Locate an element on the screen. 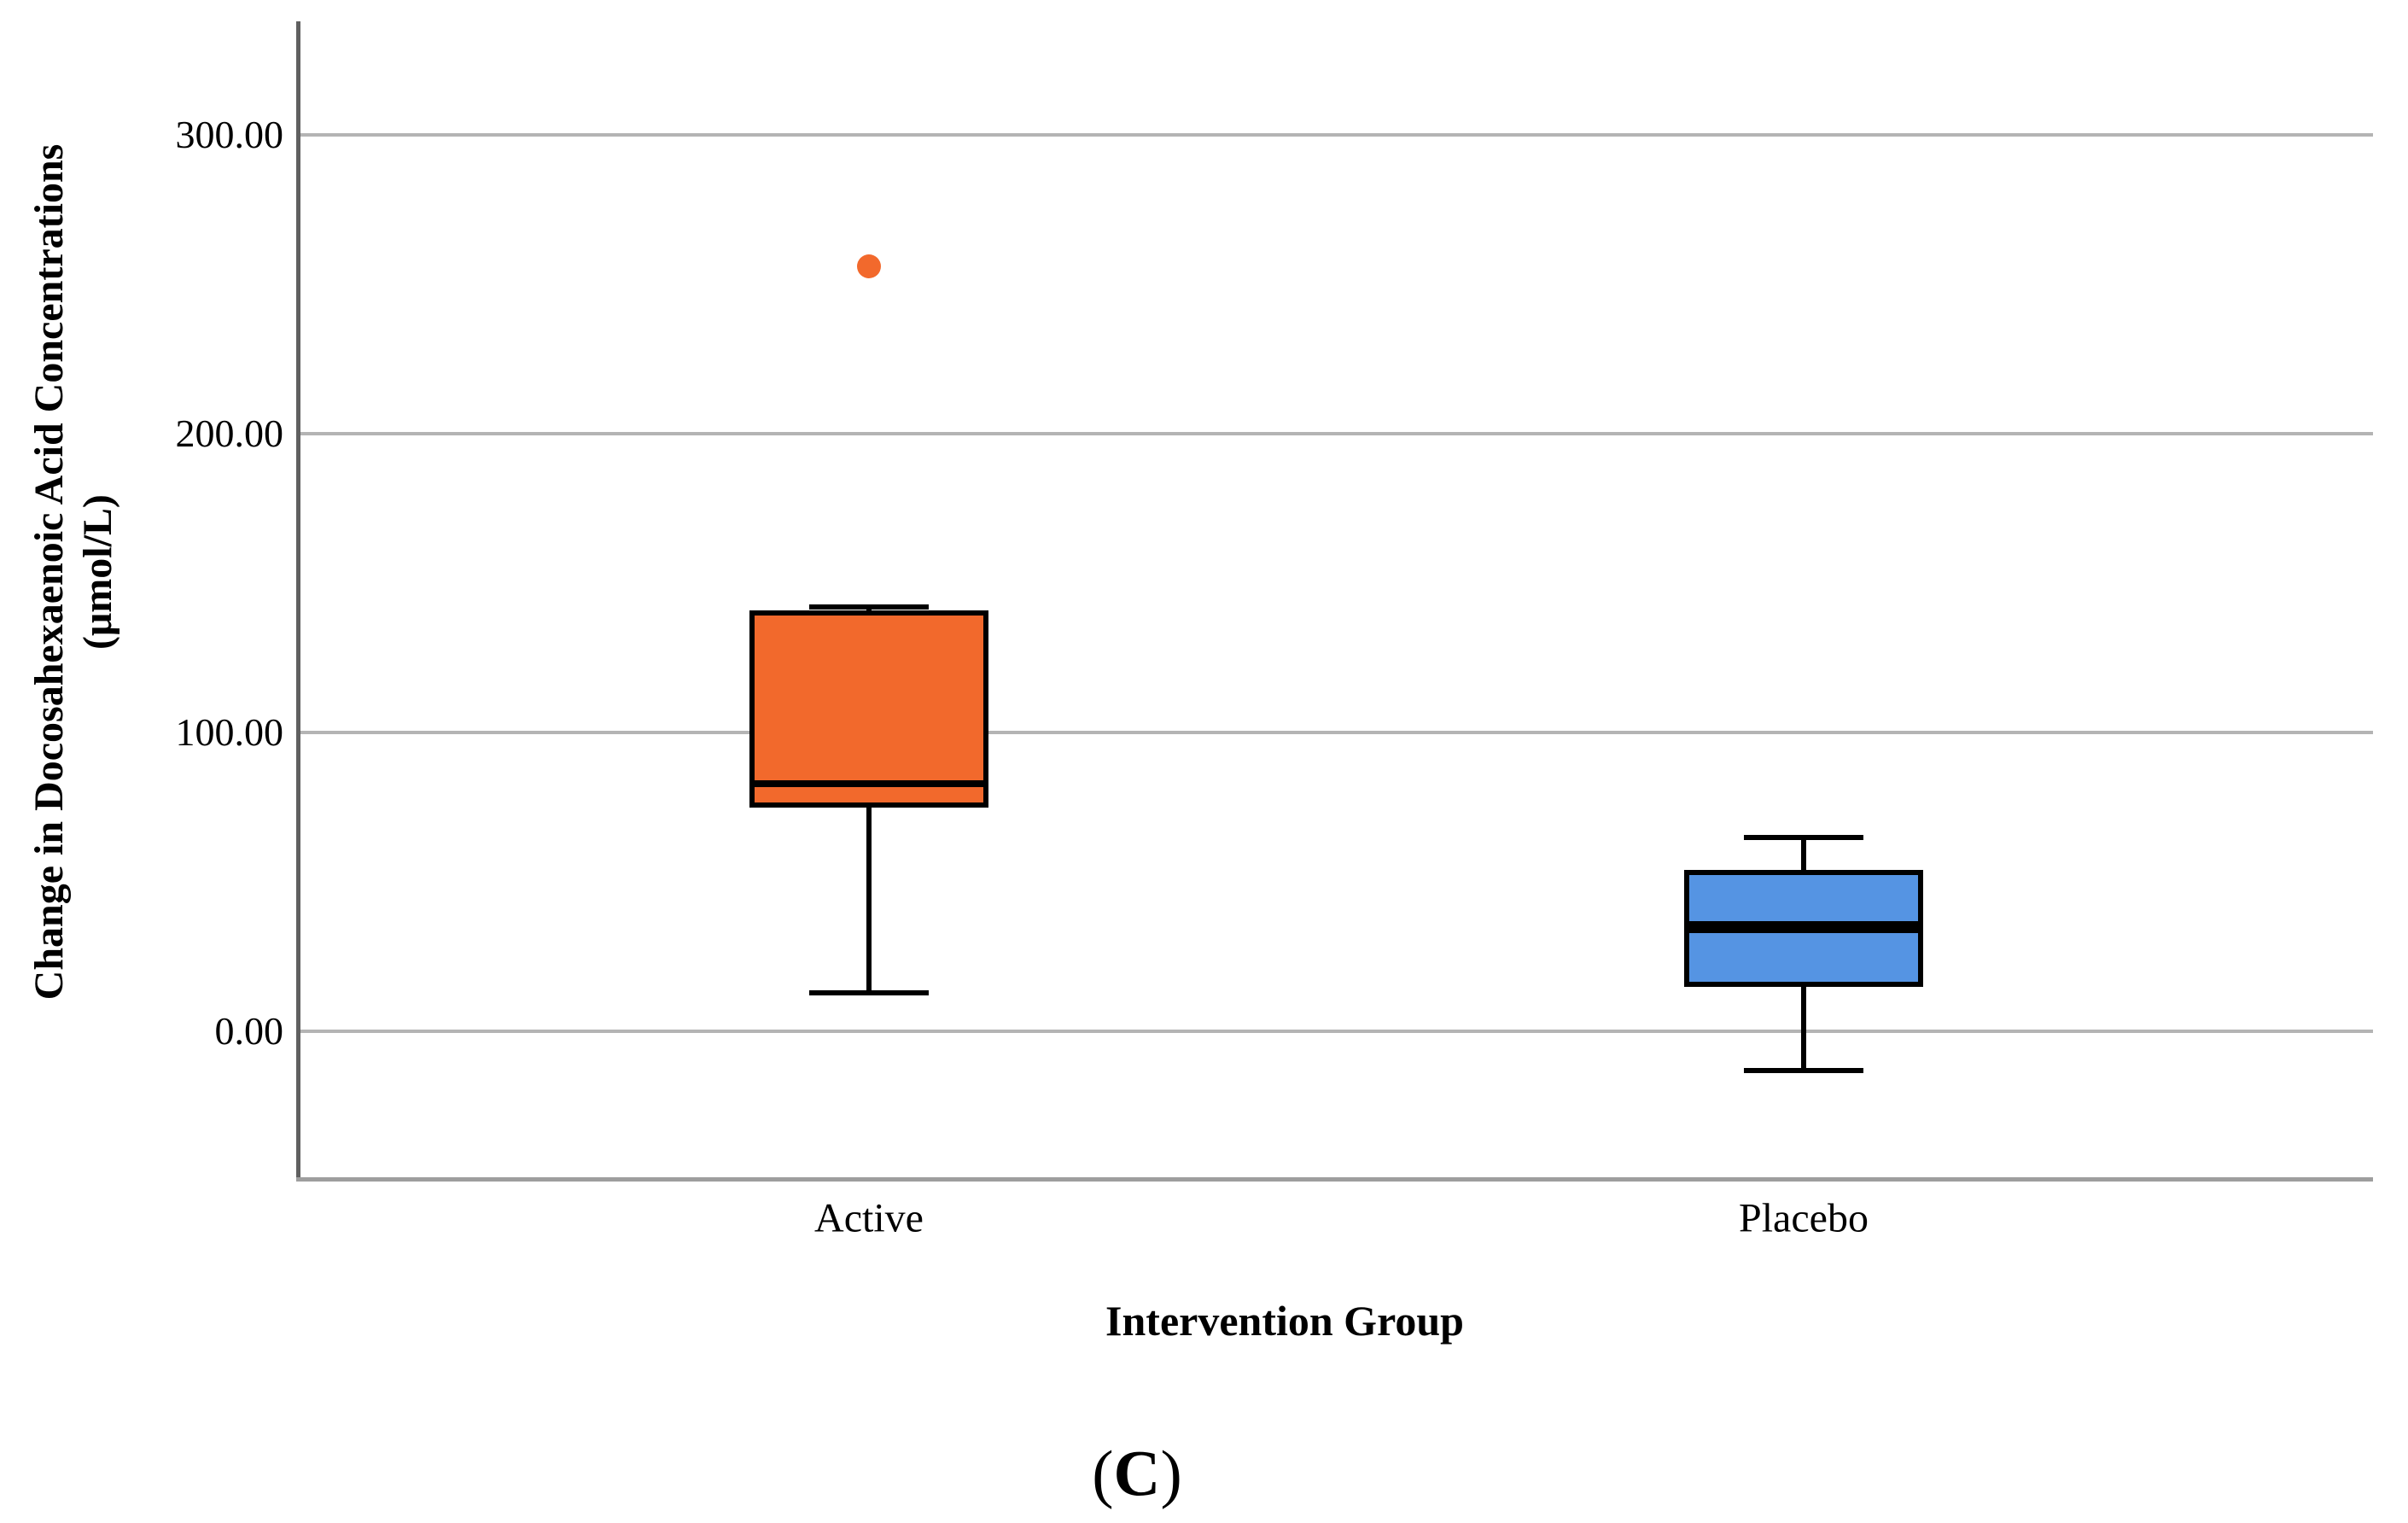 The height and width of the screenshot is (1523, 2408). ytick-label-0: 0.00 is located at coordinates (249, 1031).